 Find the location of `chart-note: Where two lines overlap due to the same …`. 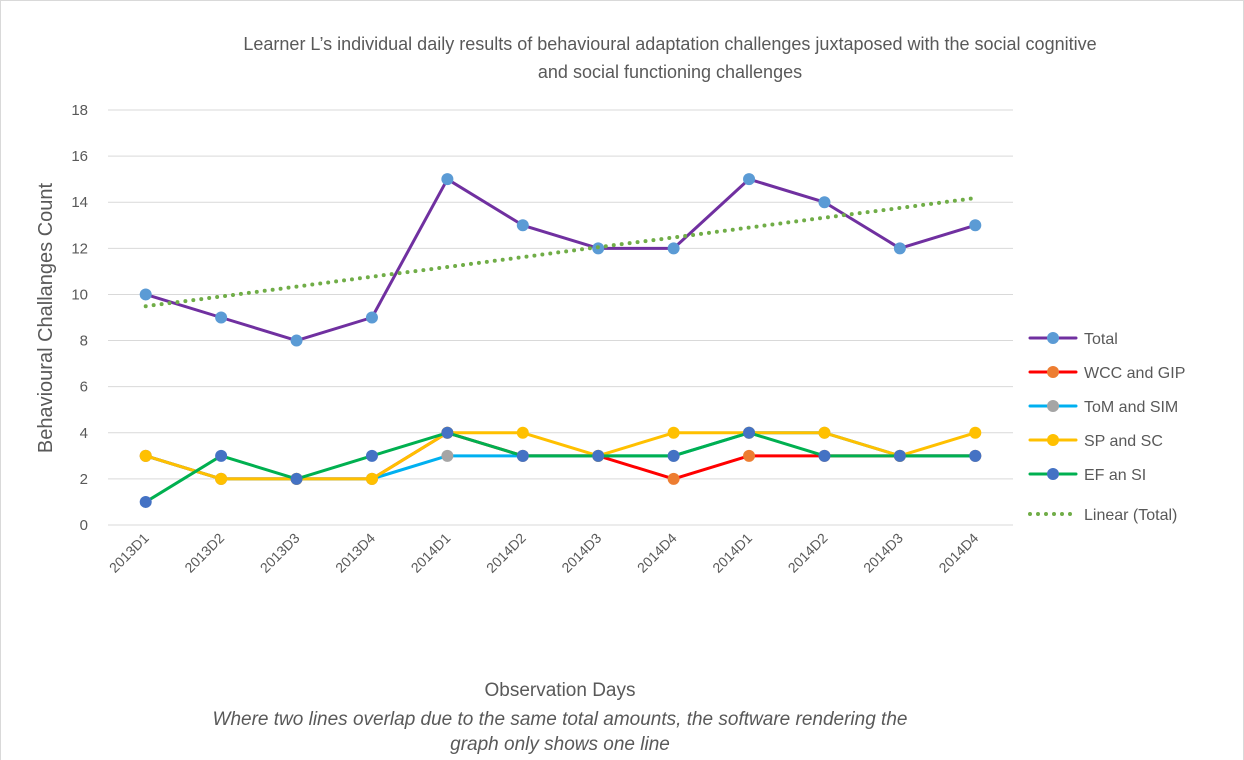

chart-note: Where two lines overlap due to the same … is located at coordinates (560, 732).